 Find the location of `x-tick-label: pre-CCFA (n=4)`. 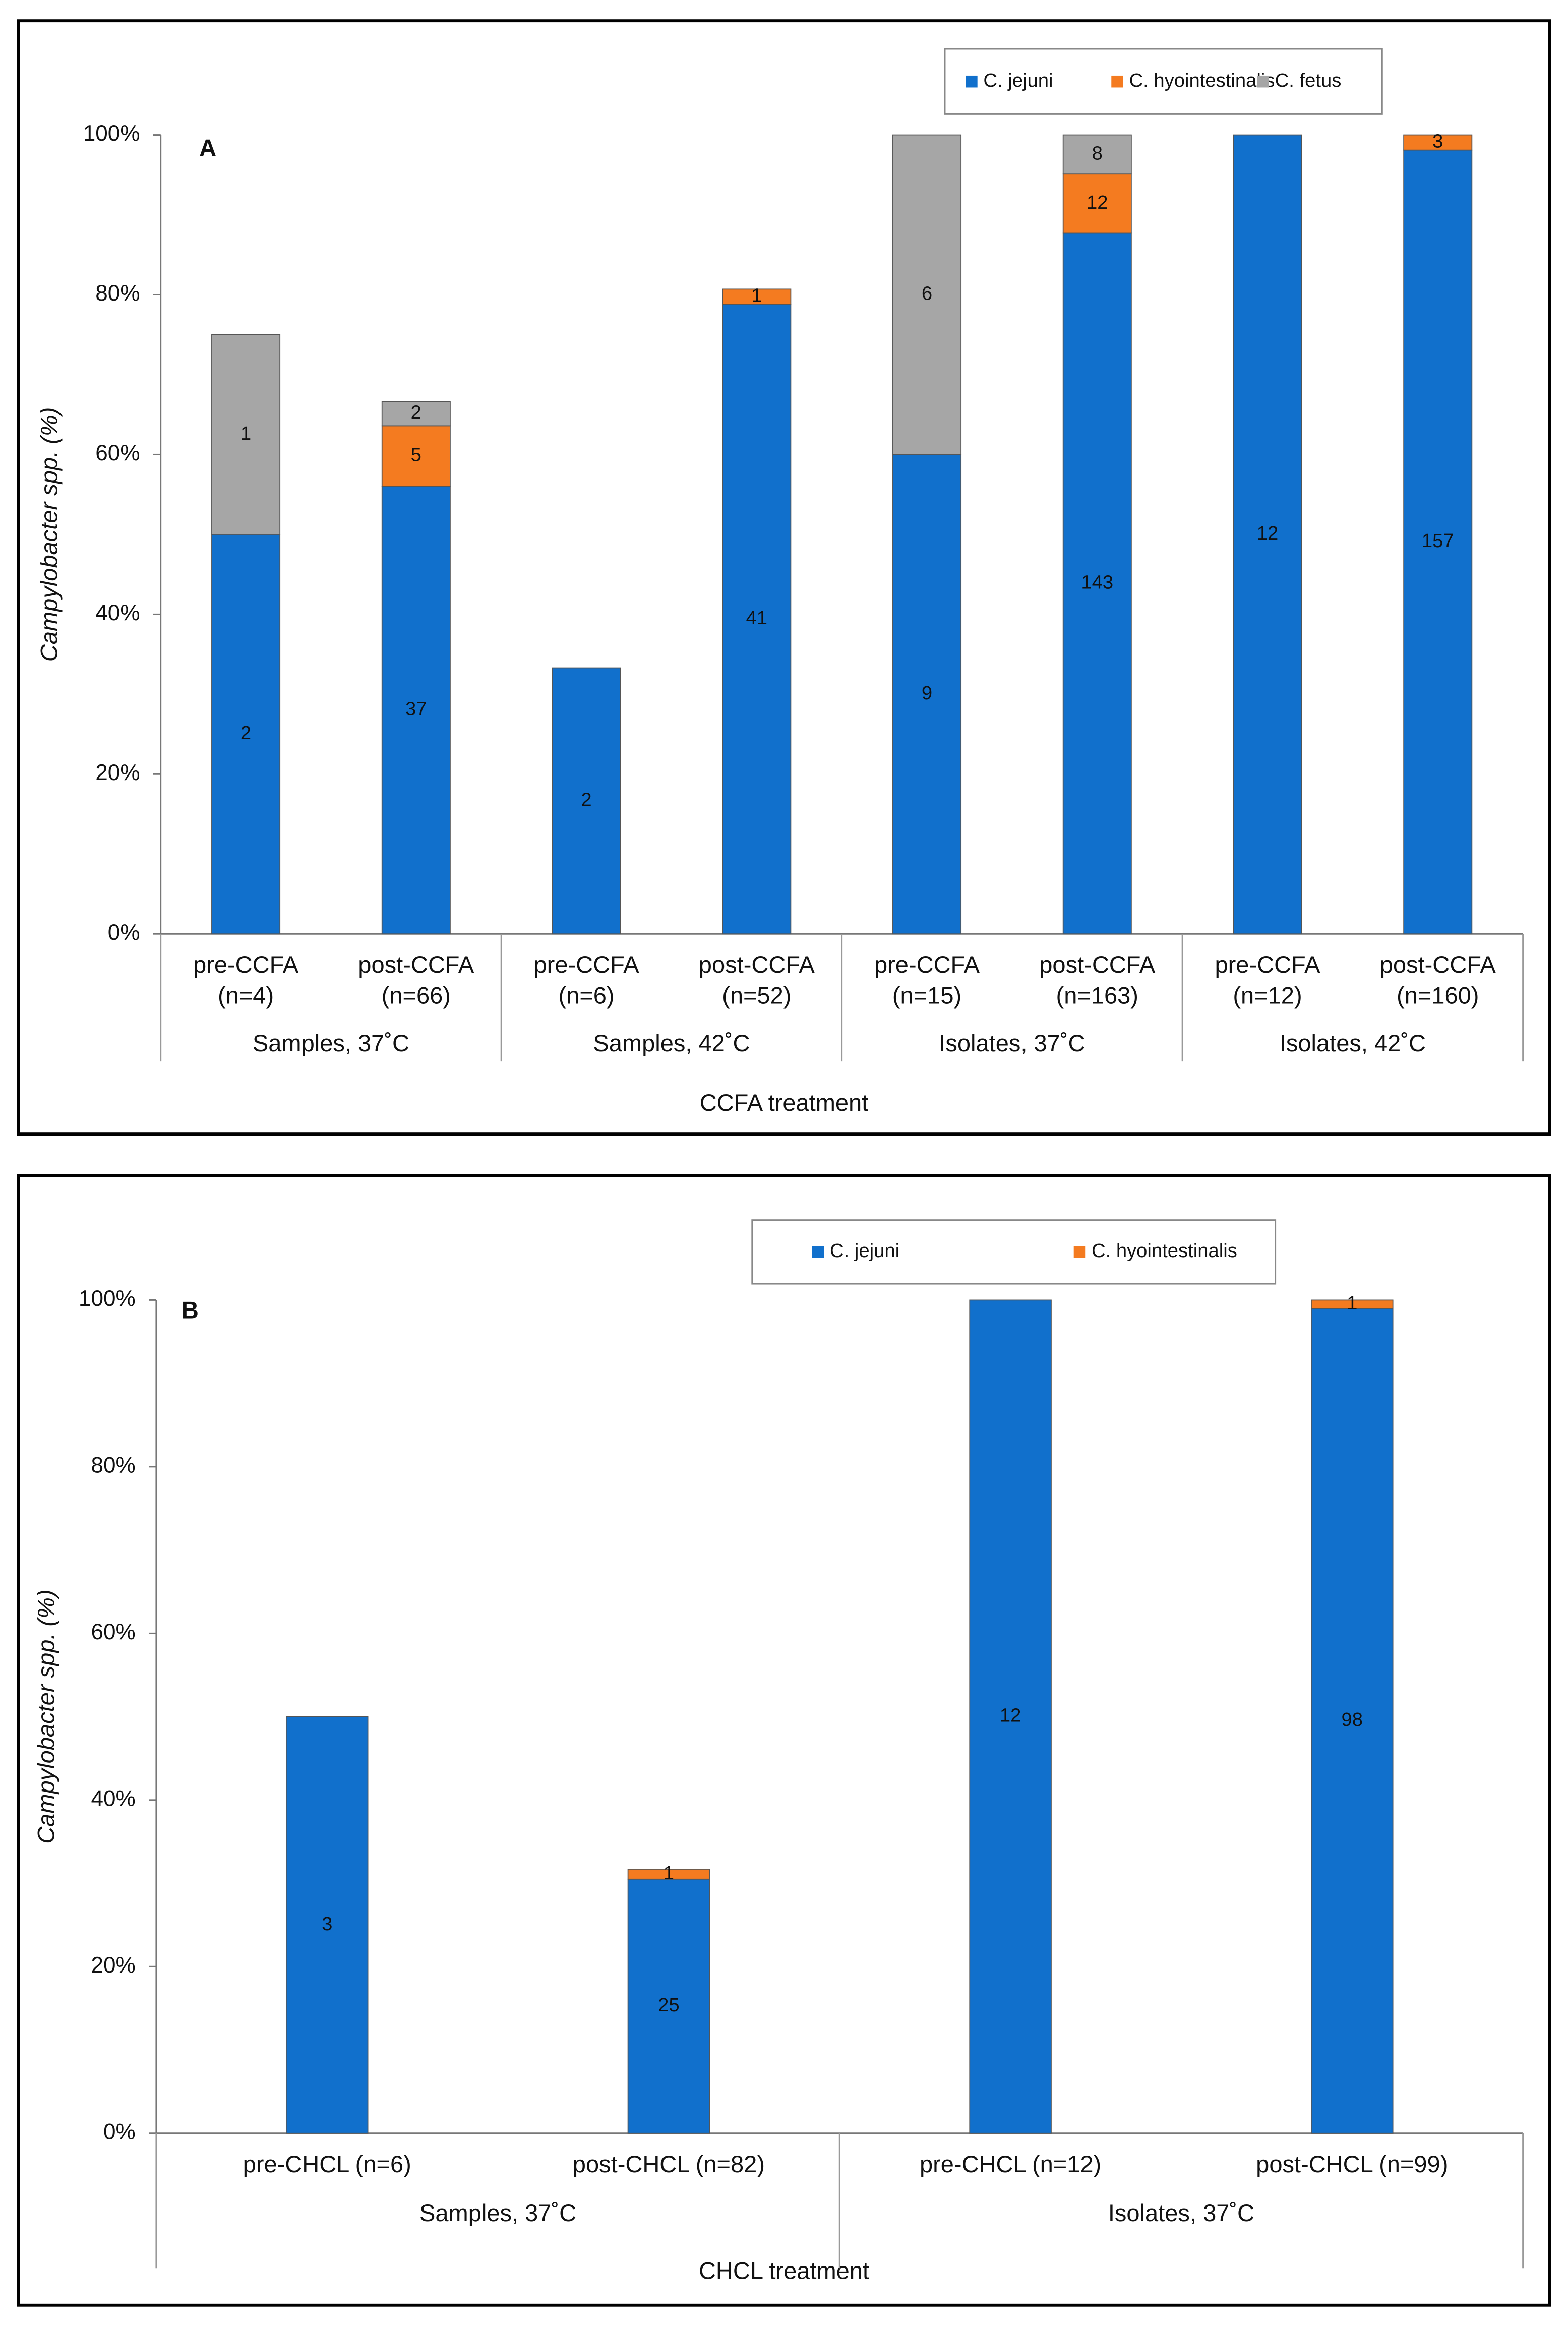

x-tick-label: pre-CCFA (n=4) is located at coordinates (246, 980).